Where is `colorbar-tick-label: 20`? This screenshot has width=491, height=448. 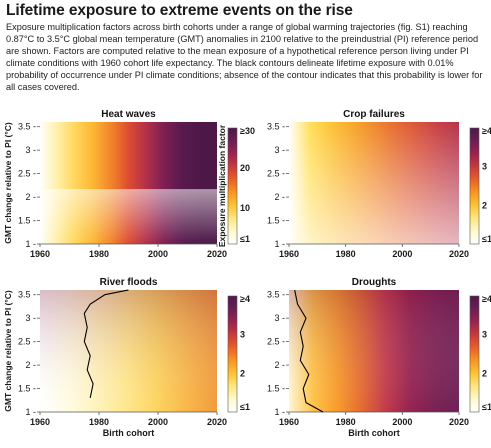 colorbar-tick-label: 20 is located at coordinates (245, 168).